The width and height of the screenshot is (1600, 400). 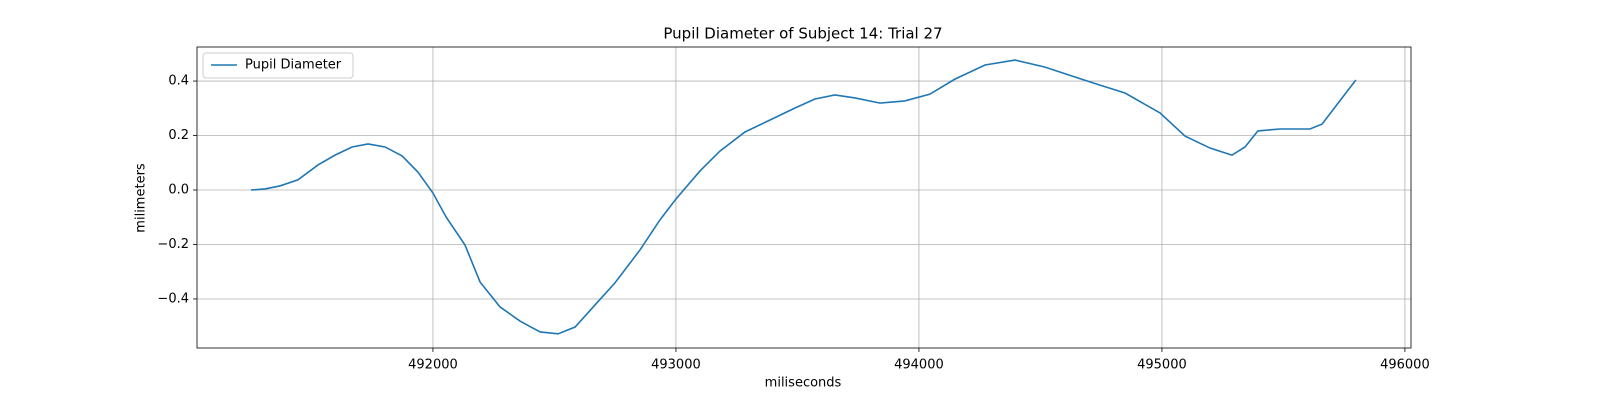 What do you see at coordinates (178, 190) in the screenshot?
I see `y-tick-label: 0.0` at bounding box center [178, 190].